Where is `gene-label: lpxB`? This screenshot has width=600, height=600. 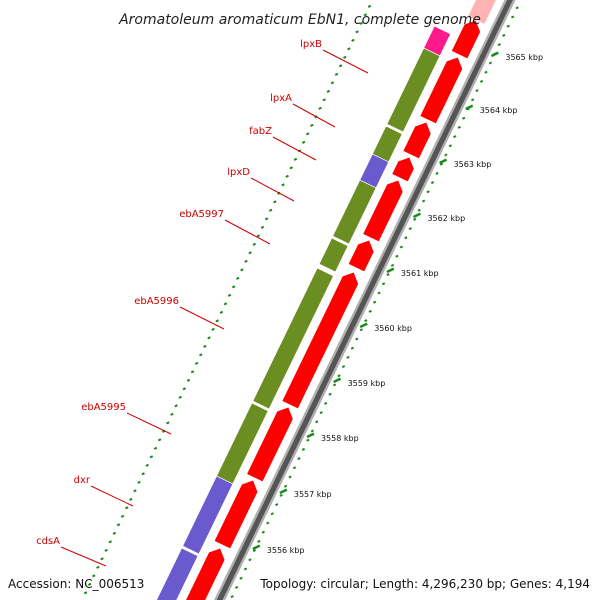 gene-label: lpxB is located at coordinates (311, 44).